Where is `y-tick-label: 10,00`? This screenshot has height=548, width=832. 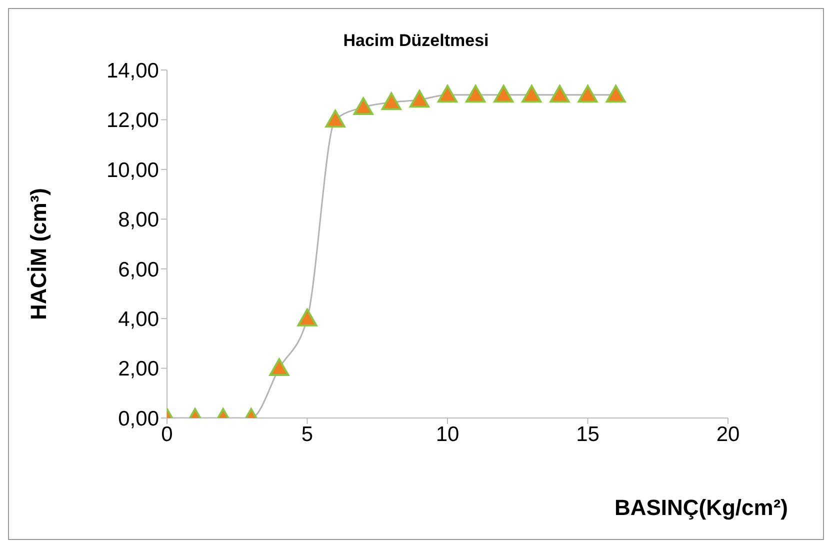
y-tick-label: 10,00 is located at coordinates (132, 170).